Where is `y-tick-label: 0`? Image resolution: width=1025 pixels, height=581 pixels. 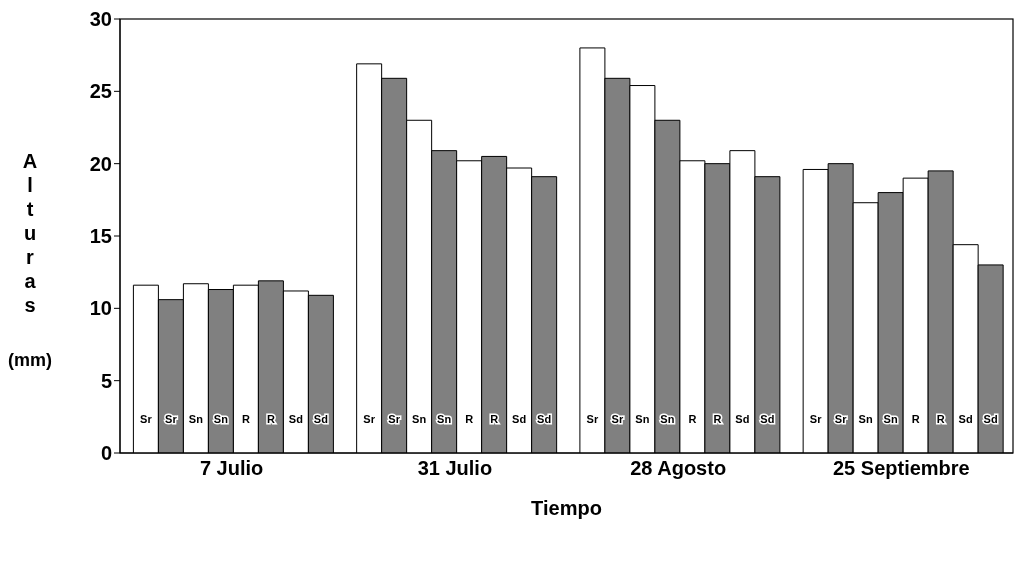 y-tick-label: 0 is located at coordinates (106, 453).